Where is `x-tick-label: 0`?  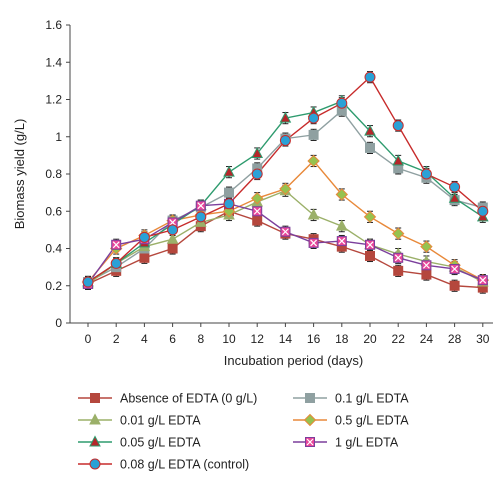 x-tick-label: 0 is located at coordinates (88, 339).